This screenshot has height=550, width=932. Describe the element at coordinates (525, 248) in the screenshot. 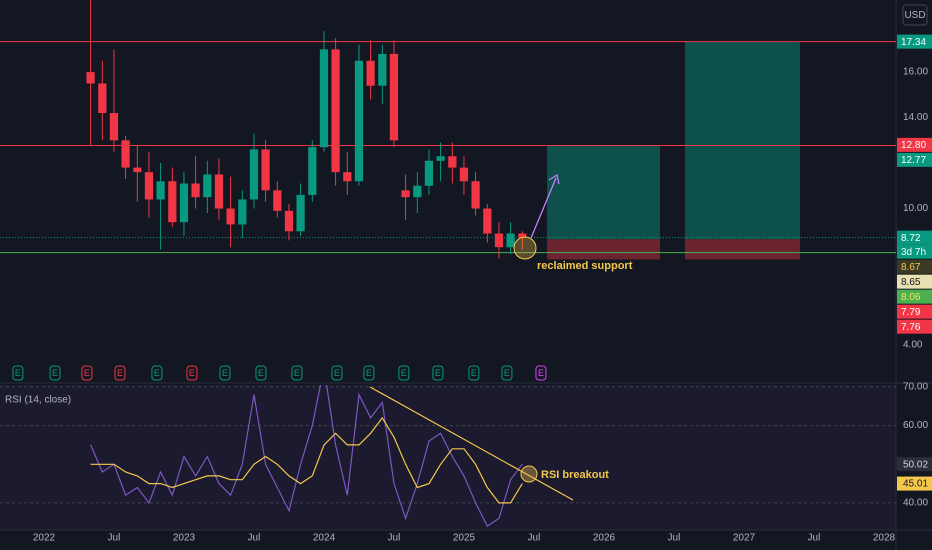

I see `support-circle` at that location.